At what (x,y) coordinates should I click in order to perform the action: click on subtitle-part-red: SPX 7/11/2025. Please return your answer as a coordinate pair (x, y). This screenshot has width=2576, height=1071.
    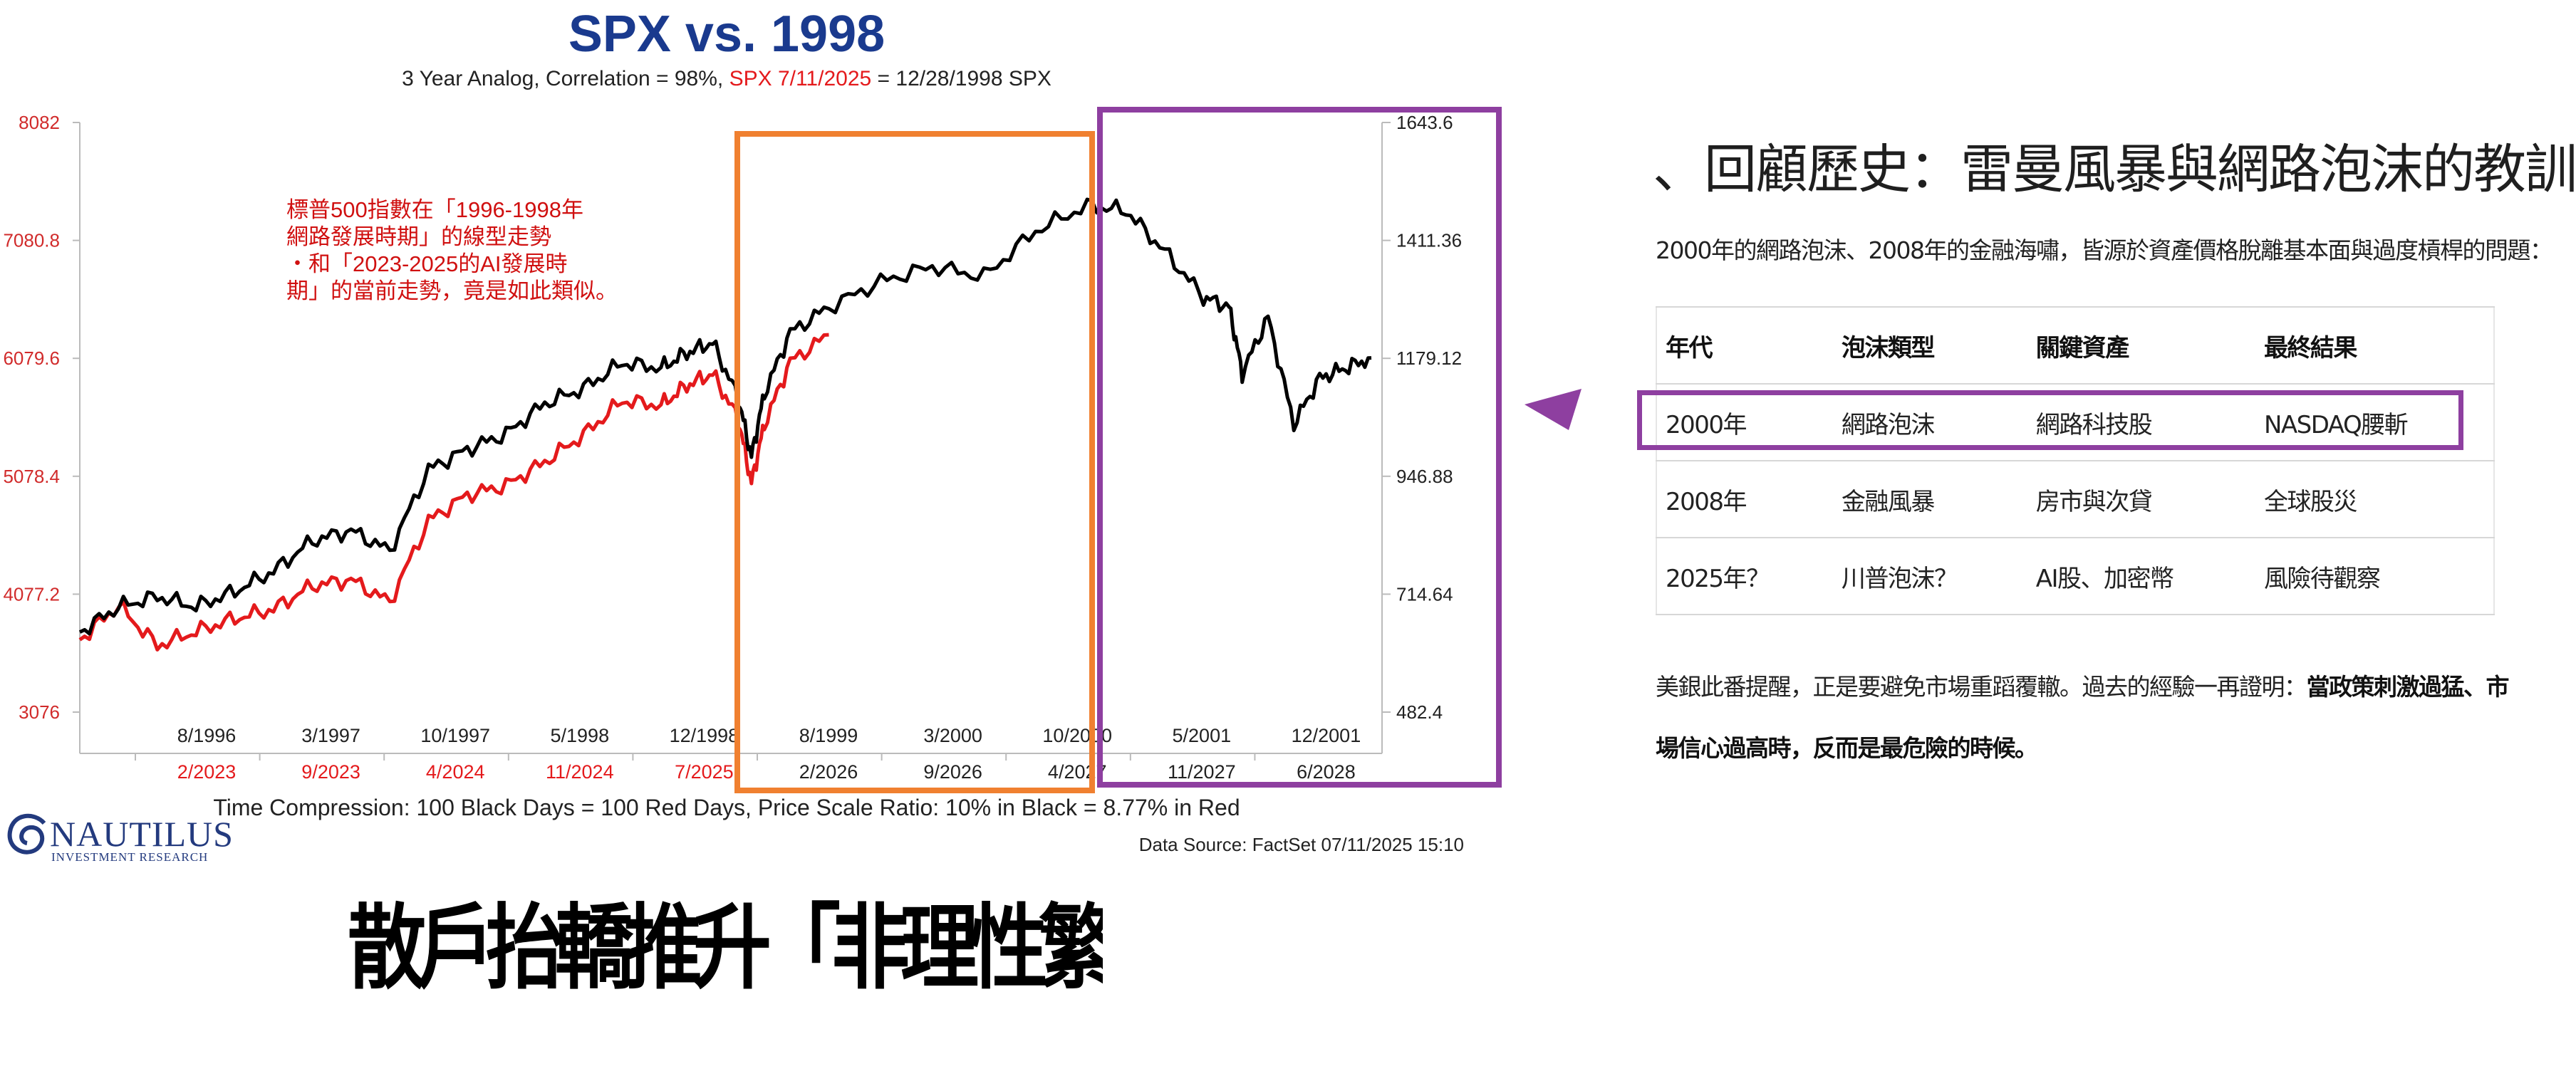
    Looking at the image, I should click on (800, 78).